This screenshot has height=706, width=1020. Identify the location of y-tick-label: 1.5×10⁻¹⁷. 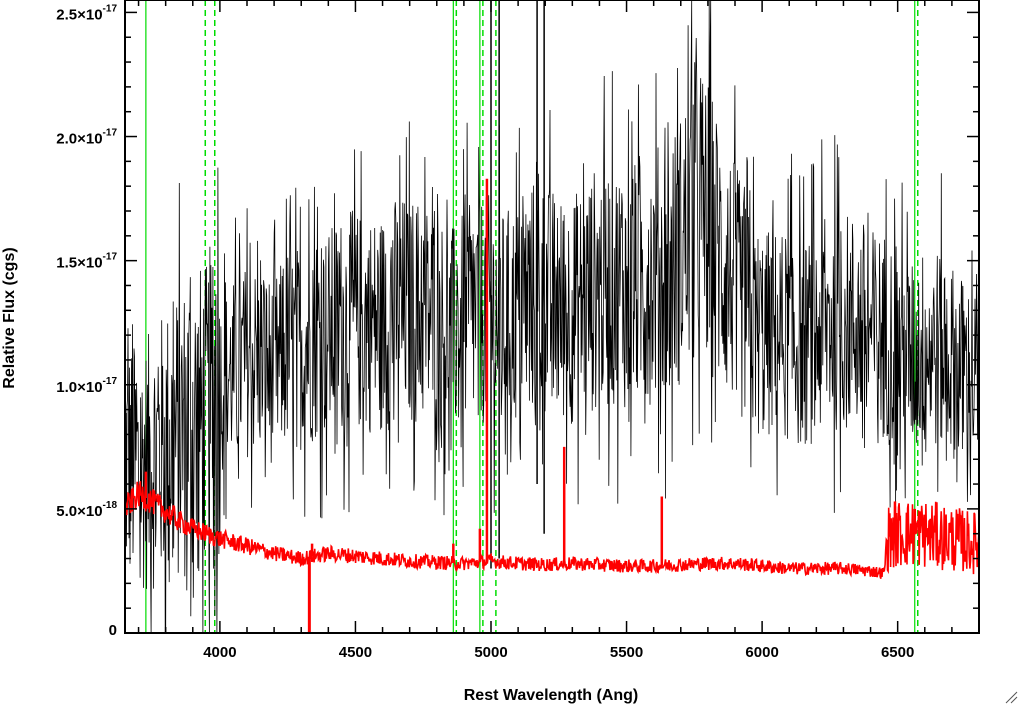
(86, 262).